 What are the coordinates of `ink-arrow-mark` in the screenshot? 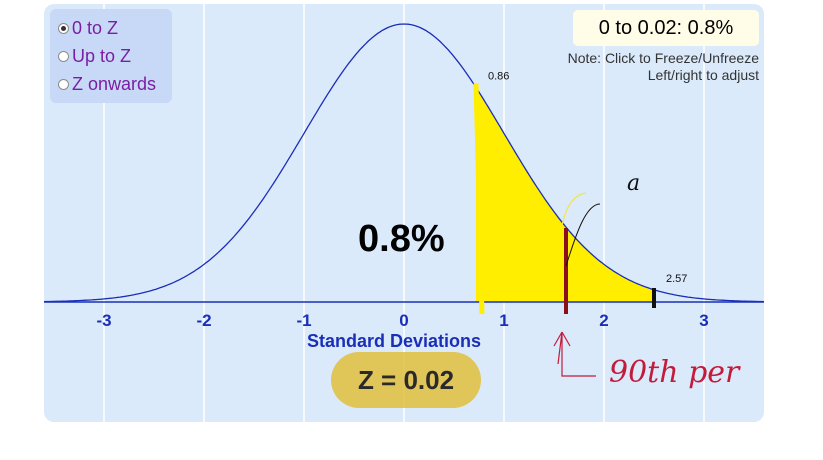 It's located at (574, 354).